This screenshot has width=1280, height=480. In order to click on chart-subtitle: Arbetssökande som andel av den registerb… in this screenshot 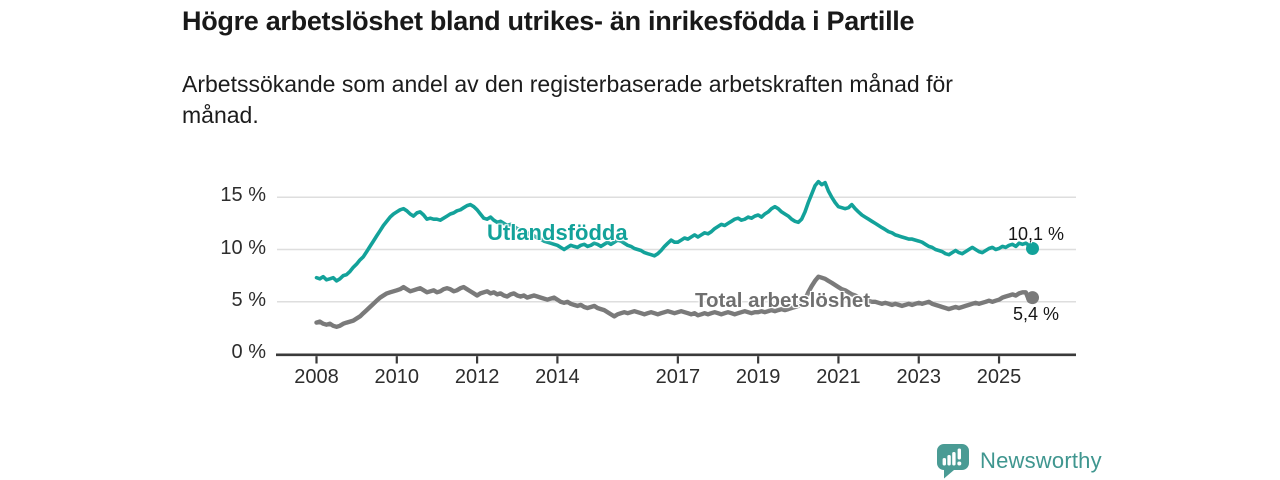, I will do `click(632, 100)`.